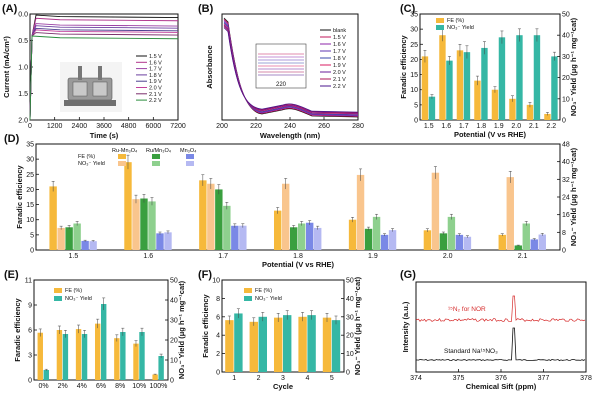 Image resolution: width=600 pixels, height=400 pixels. Describe the element at coordinates (23, 94) in the screenshot. I see `a-y-tick-label: 1.5` at that location.